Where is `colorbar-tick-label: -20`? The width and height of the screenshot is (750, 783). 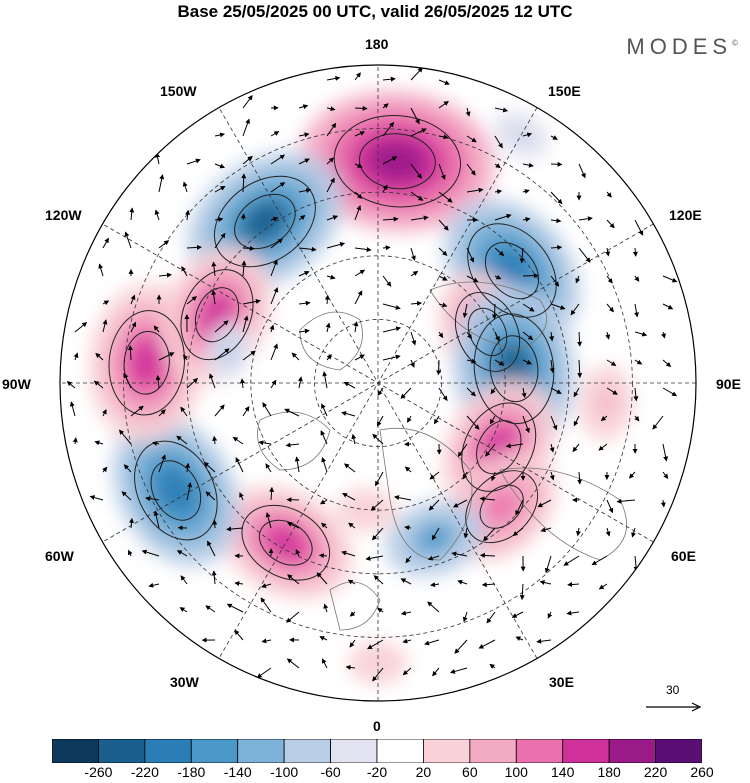
colorbar-tick-label: -20 is located at coordinates (377, 772).